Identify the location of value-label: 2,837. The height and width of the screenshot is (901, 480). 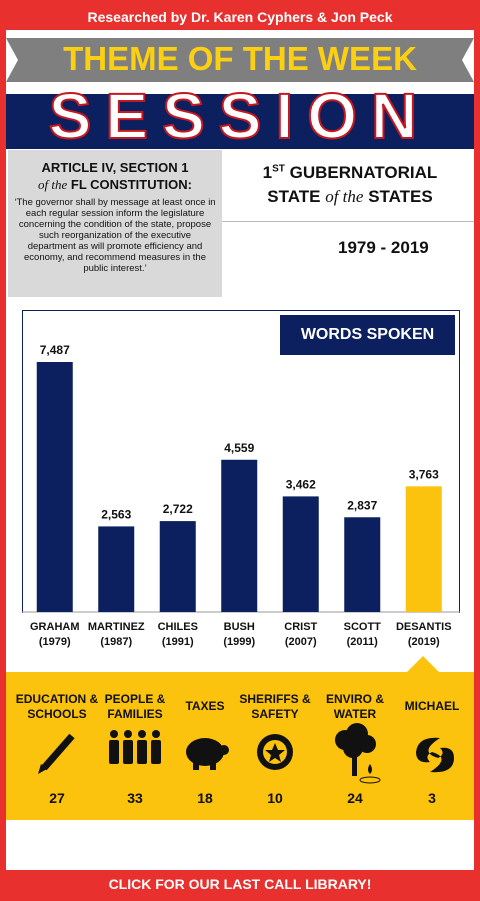
(362, 505).